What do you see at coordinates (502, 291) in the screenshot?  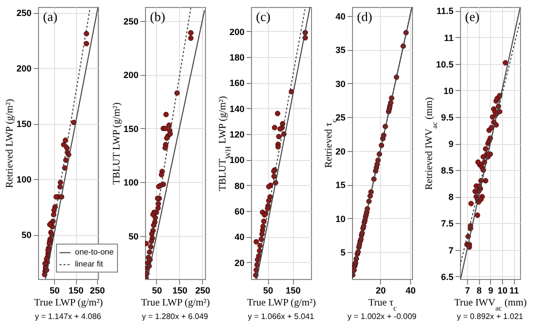 I see `x-tick-label: 10` at bounding box center [502, 291].